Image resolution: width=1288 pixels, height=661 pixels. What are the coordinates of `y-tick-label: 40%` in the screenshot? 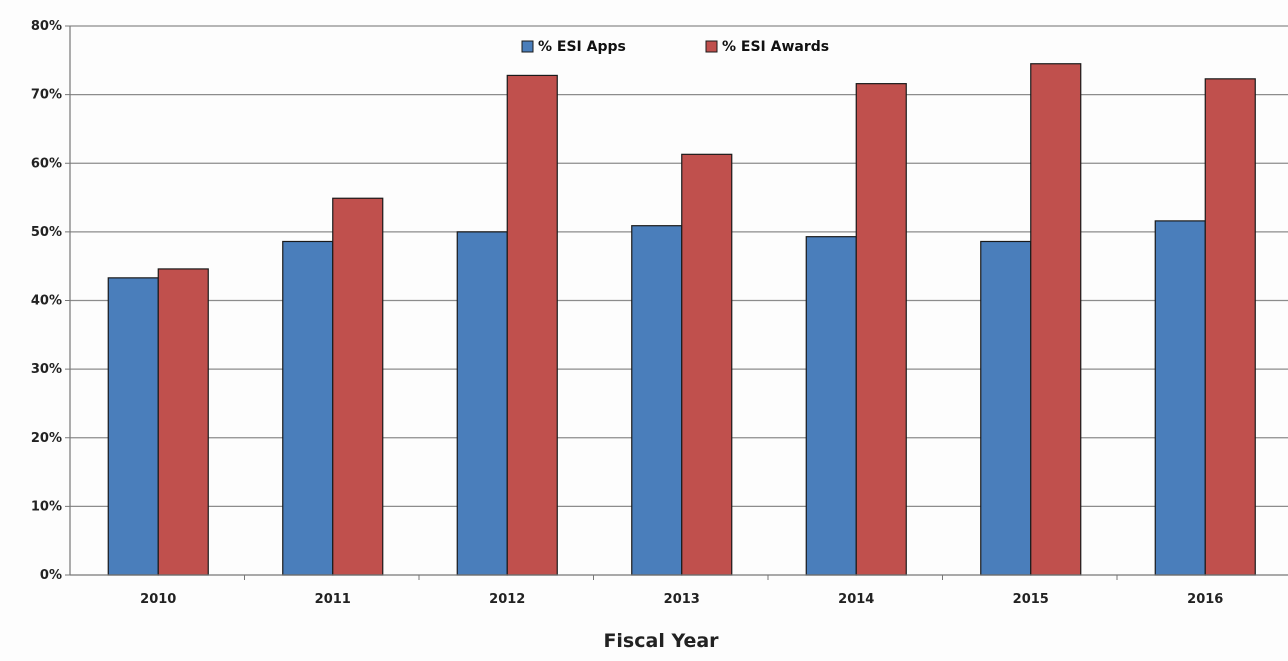 It's located at (46, 301).